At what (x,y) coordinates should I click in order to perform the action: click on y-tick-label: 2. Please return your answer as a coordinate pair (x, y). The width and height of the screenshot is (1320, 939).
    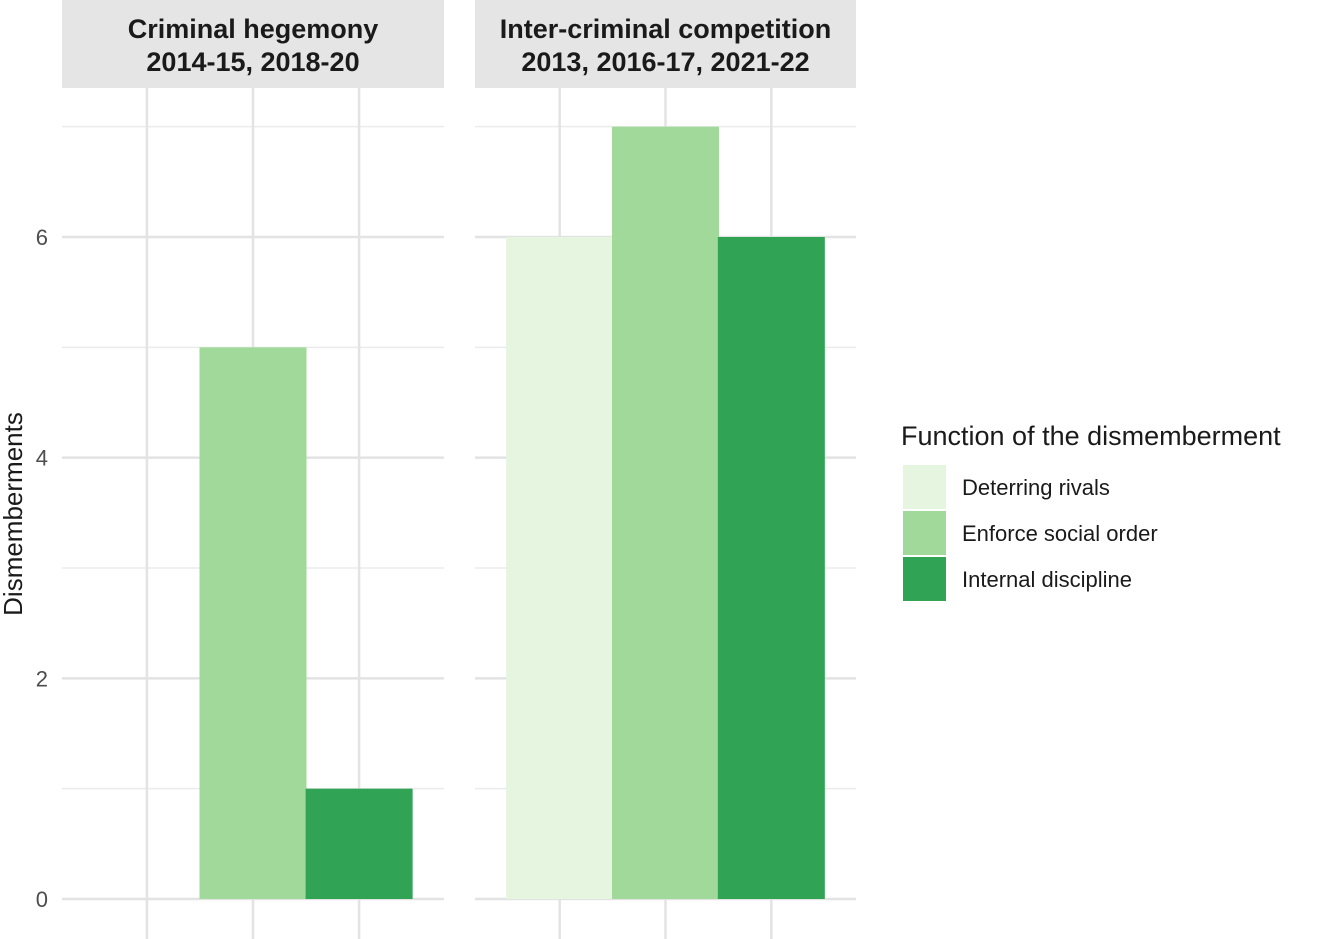
    Looking at the image, I should click on (42, 678).